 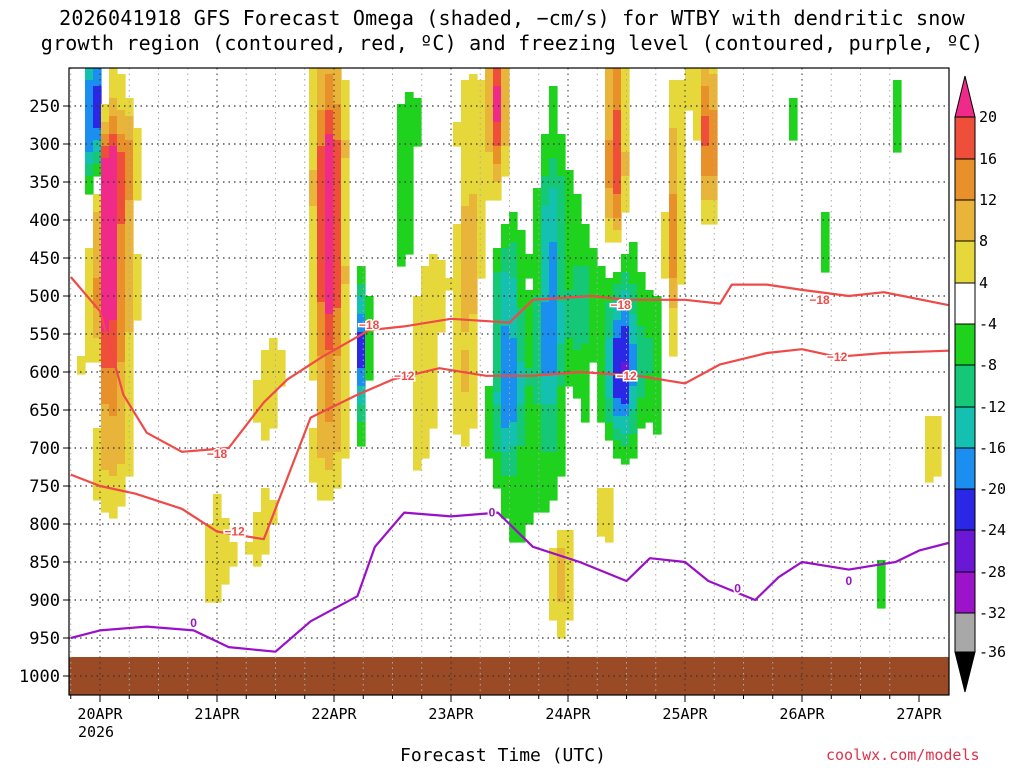 What do you see at coordinates (988, 200) in the screenshot?
I see `colorbar-label: 12` at bounding box center [988, 200].